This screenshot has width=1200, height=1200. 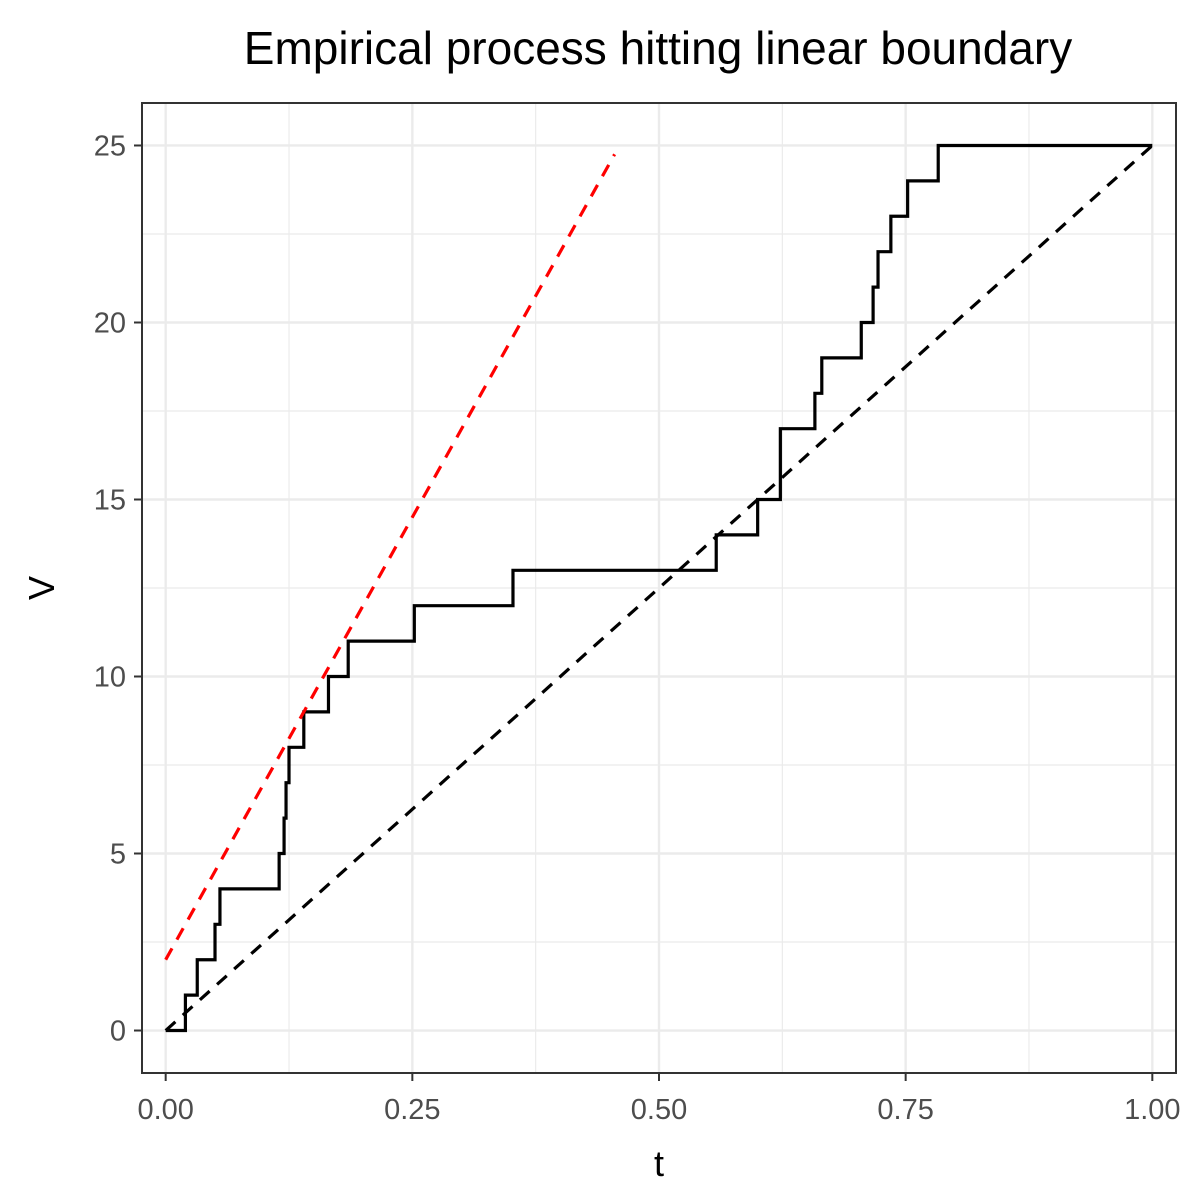 I want to click on y-axis: 0 5 10 15 20 25, so click(x=118, y=589).